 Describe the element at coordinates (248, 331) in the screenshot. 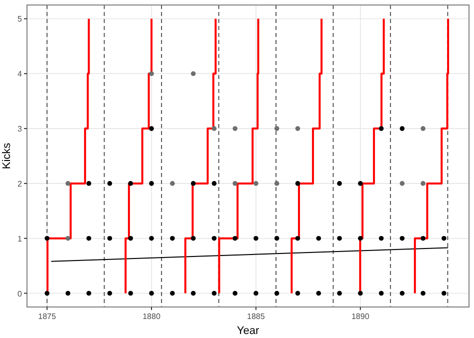

I see `x-axis-title: Year` at that location.